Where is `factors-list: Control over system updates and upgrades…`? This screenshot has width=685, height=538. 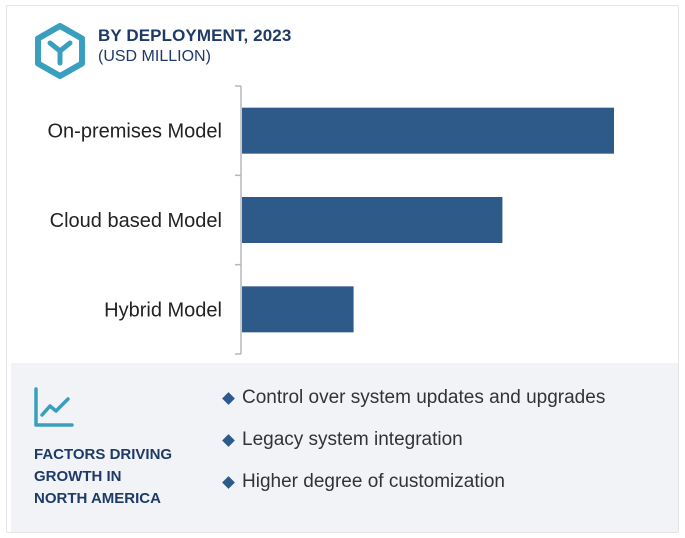
factors-list: Control over system updates and upgrades… is located at coordinates (413, 450).